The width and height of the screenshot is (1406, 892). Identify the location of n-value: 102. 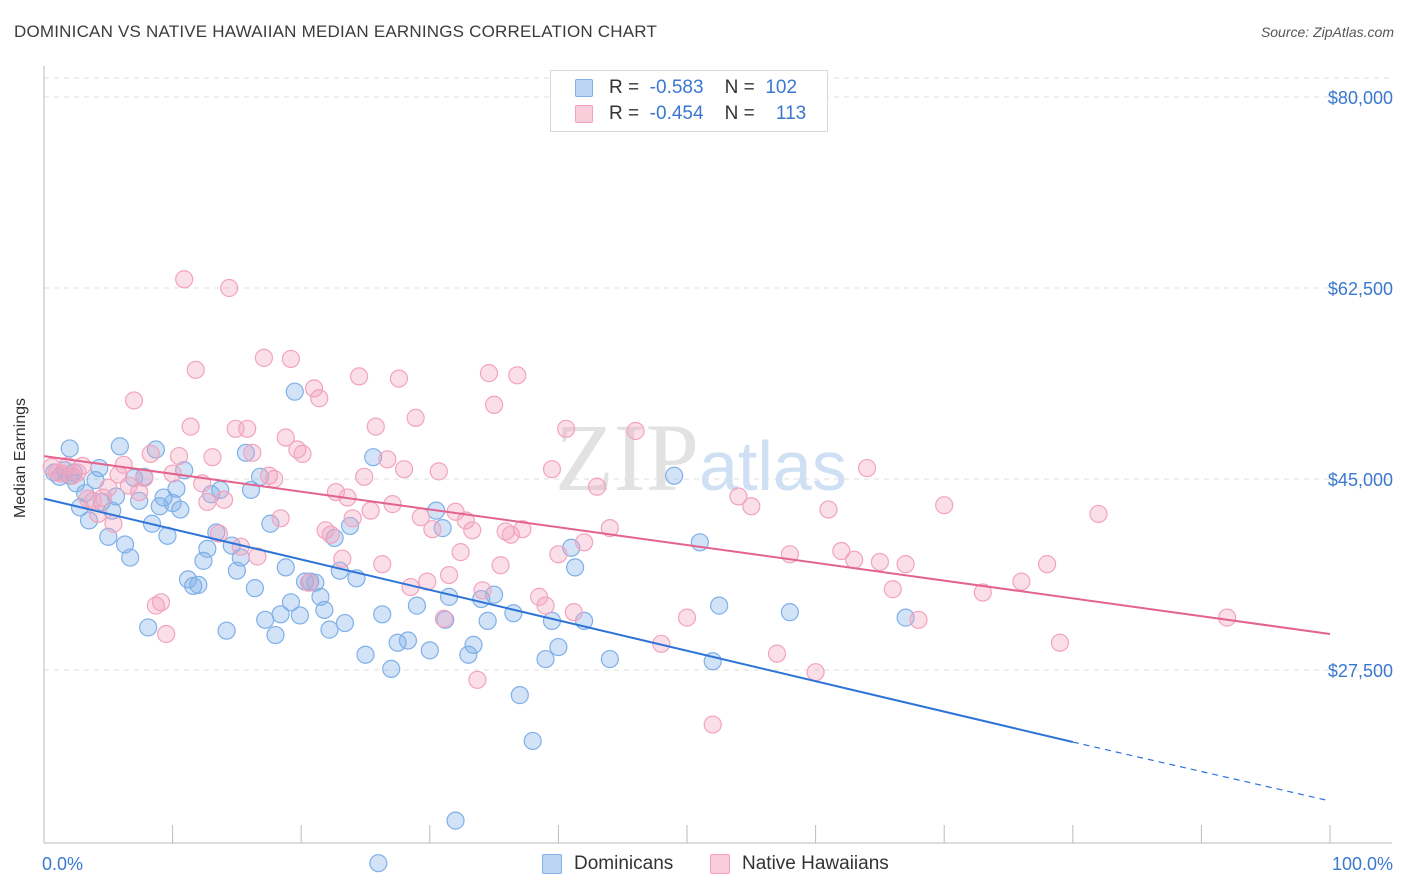
(781, 87).